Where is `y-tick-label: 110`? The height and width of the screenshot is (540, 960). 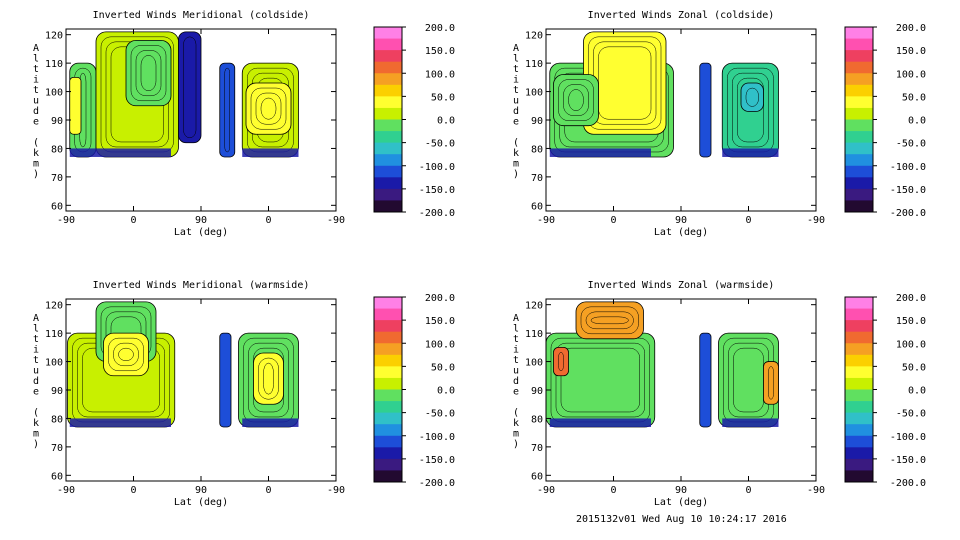 y-tick-label: 110 is located at coordinates (54, 334).